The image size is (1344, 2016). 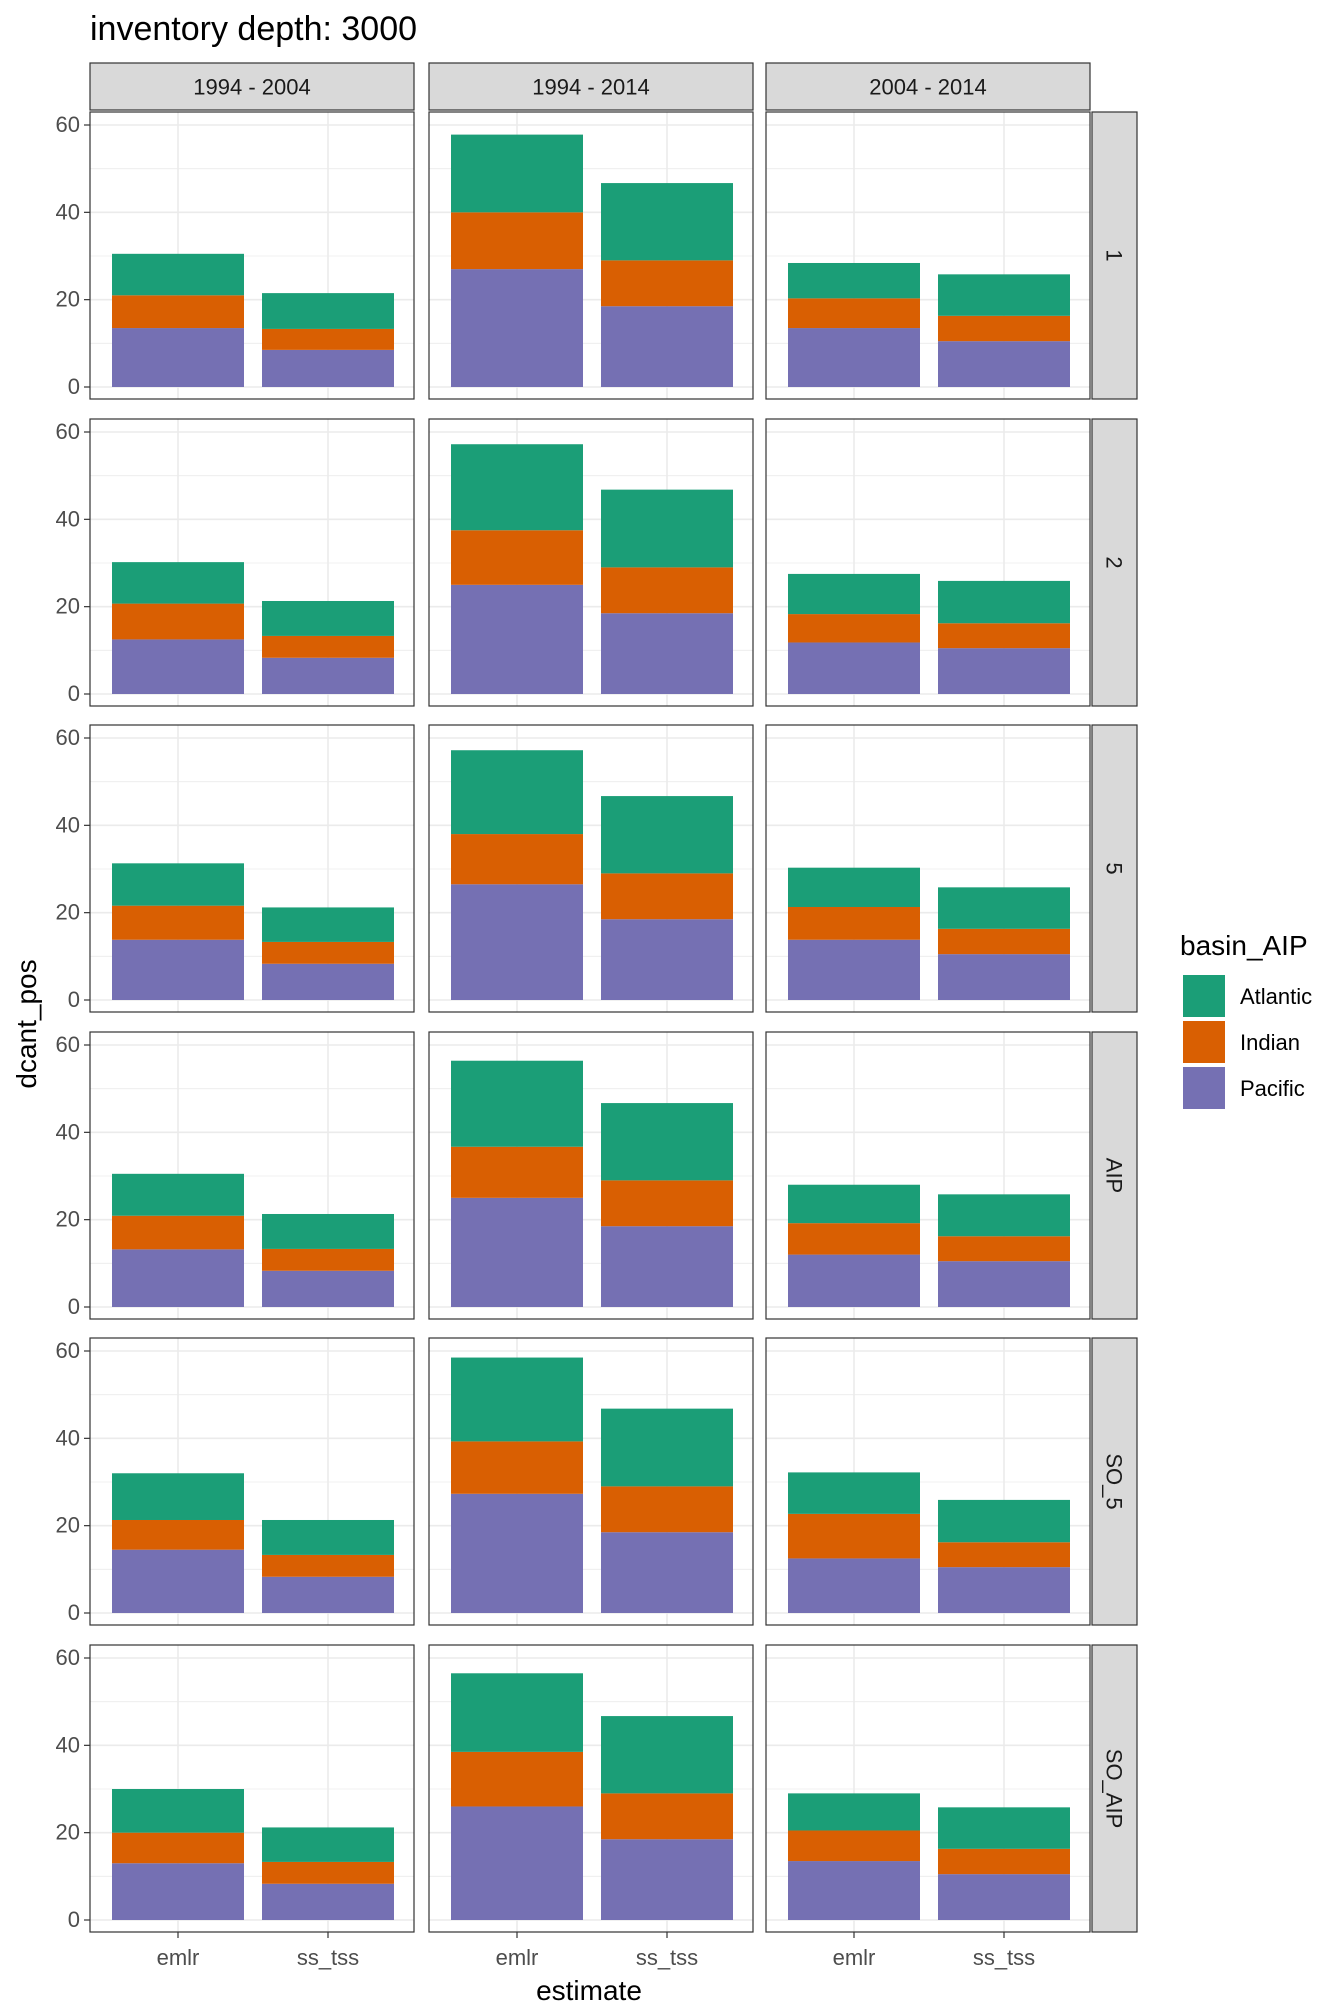 I want to click on col-strip-label: 1994 - 2014, so click(x=590, y=87).